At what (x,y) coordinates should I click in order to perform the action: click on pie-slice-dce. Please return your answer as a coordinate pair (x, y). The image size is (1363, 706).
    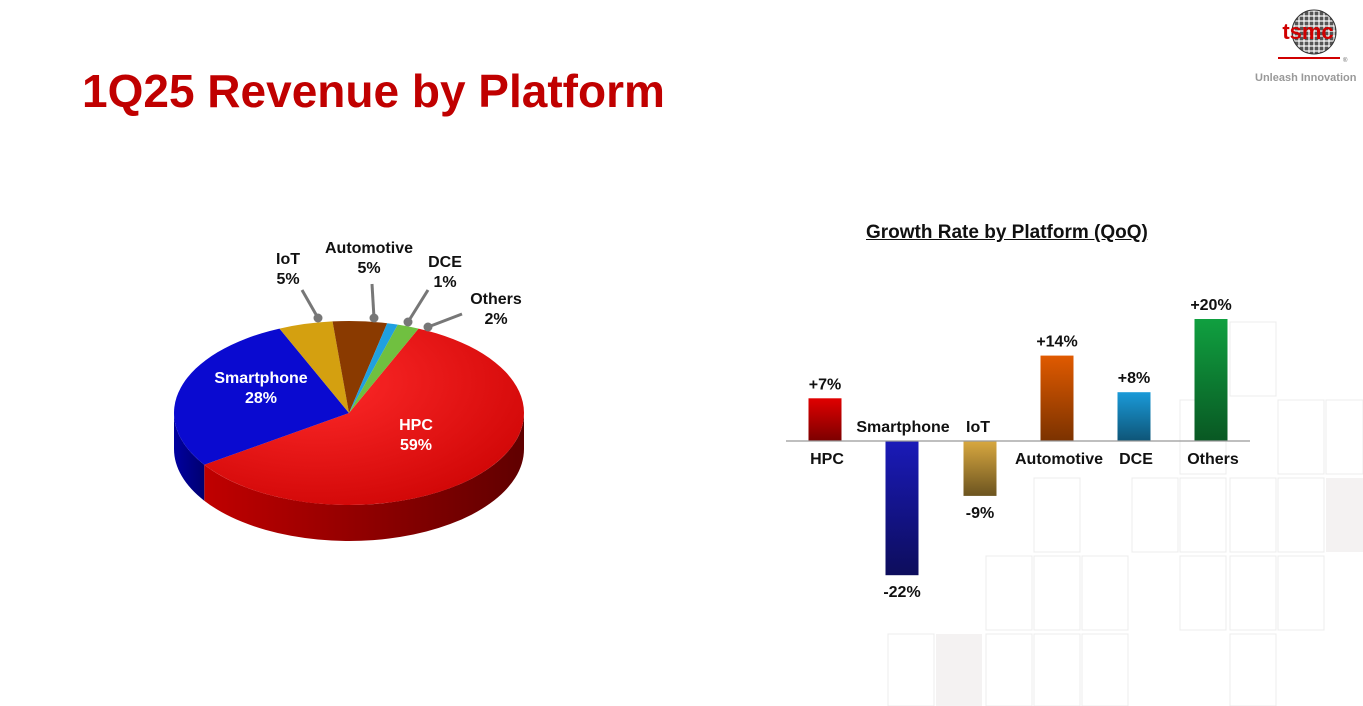
    Looking at the image, I should click on (373, 368).